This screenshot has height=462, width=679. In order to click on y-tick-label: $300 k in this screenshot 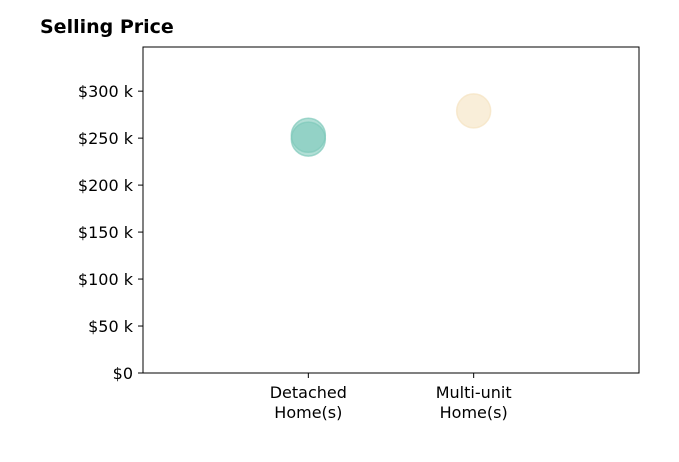, I will do `click(106, 91)`.